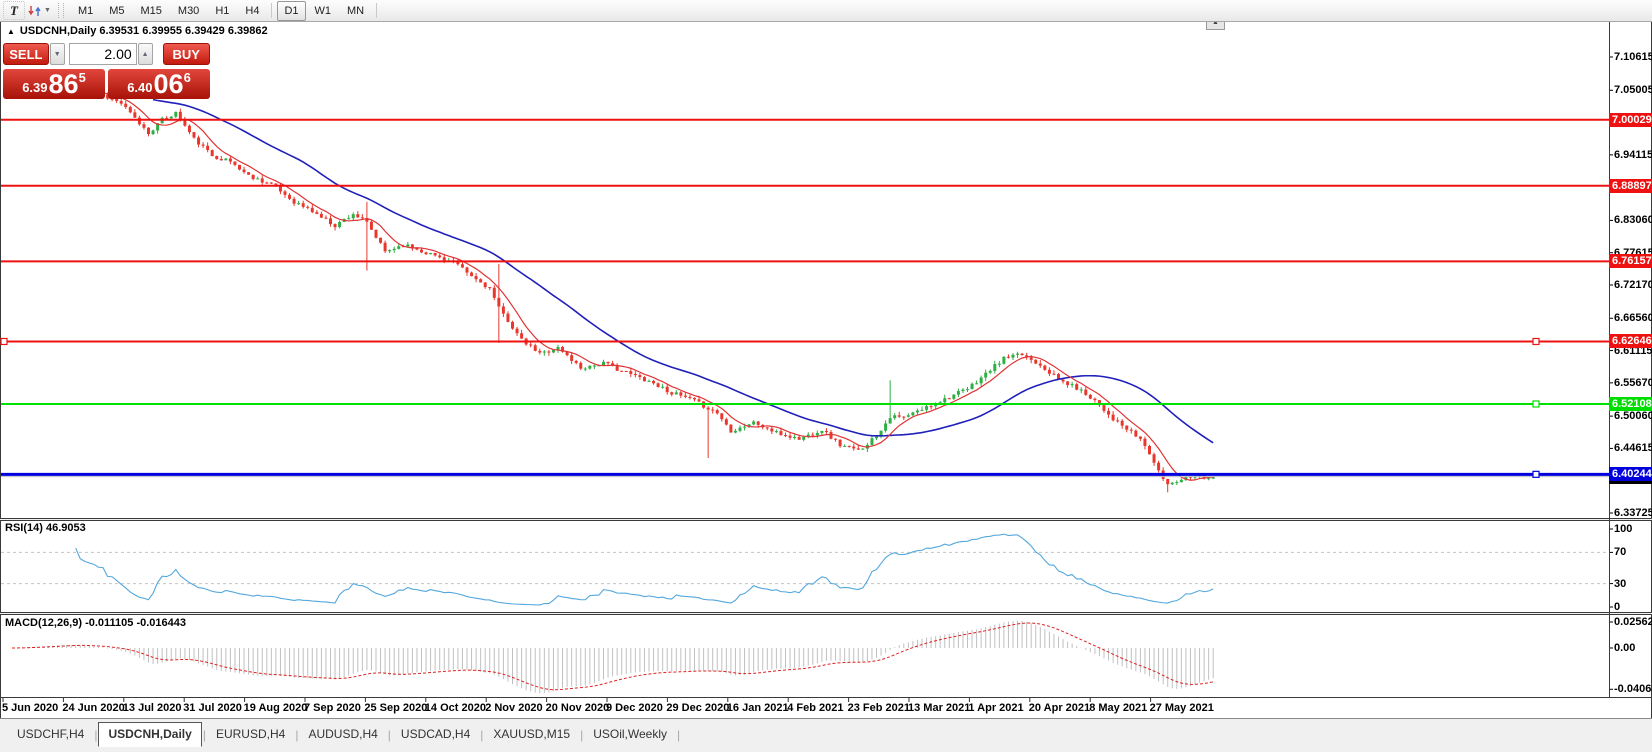 The height and width of the screenshot is (752, 1652). I want to click on rsi-tick: 30, so click(1620, 583).